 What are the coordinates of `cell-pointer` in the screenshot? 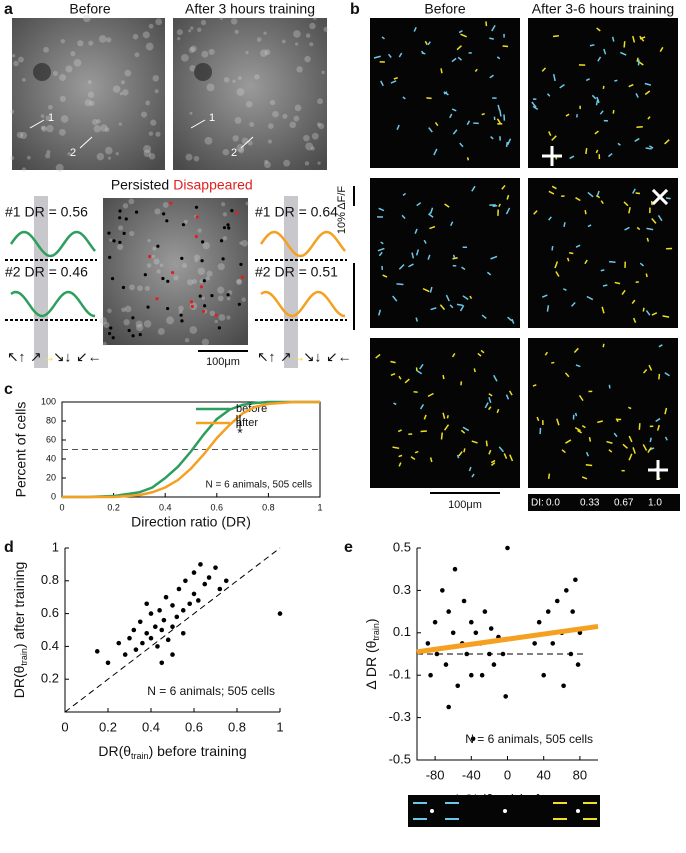 It's located at (37, 124).